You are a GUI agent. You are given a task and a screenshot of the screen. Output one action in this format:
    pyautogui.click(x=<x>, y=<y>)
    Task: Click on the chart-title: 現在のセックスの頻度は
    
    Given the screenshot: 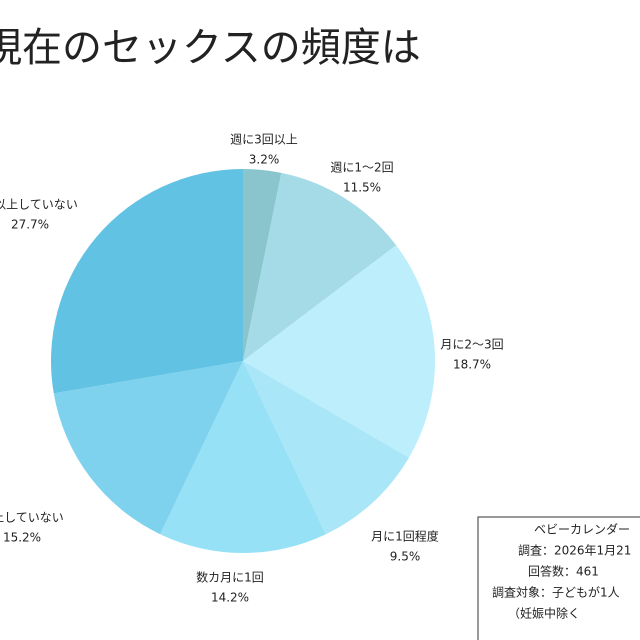 What is the action you would take?
    pyautogui.click(x=210, y=48)
    